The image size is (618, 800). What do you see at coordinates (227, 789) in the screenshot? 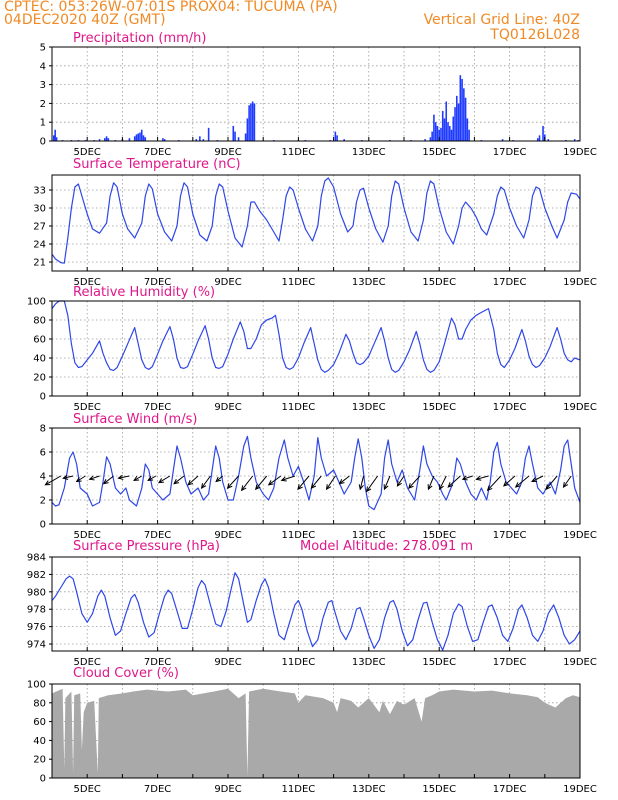
I see `cloud-xtick-label: 9DEC` at bounding box center [227, 789].